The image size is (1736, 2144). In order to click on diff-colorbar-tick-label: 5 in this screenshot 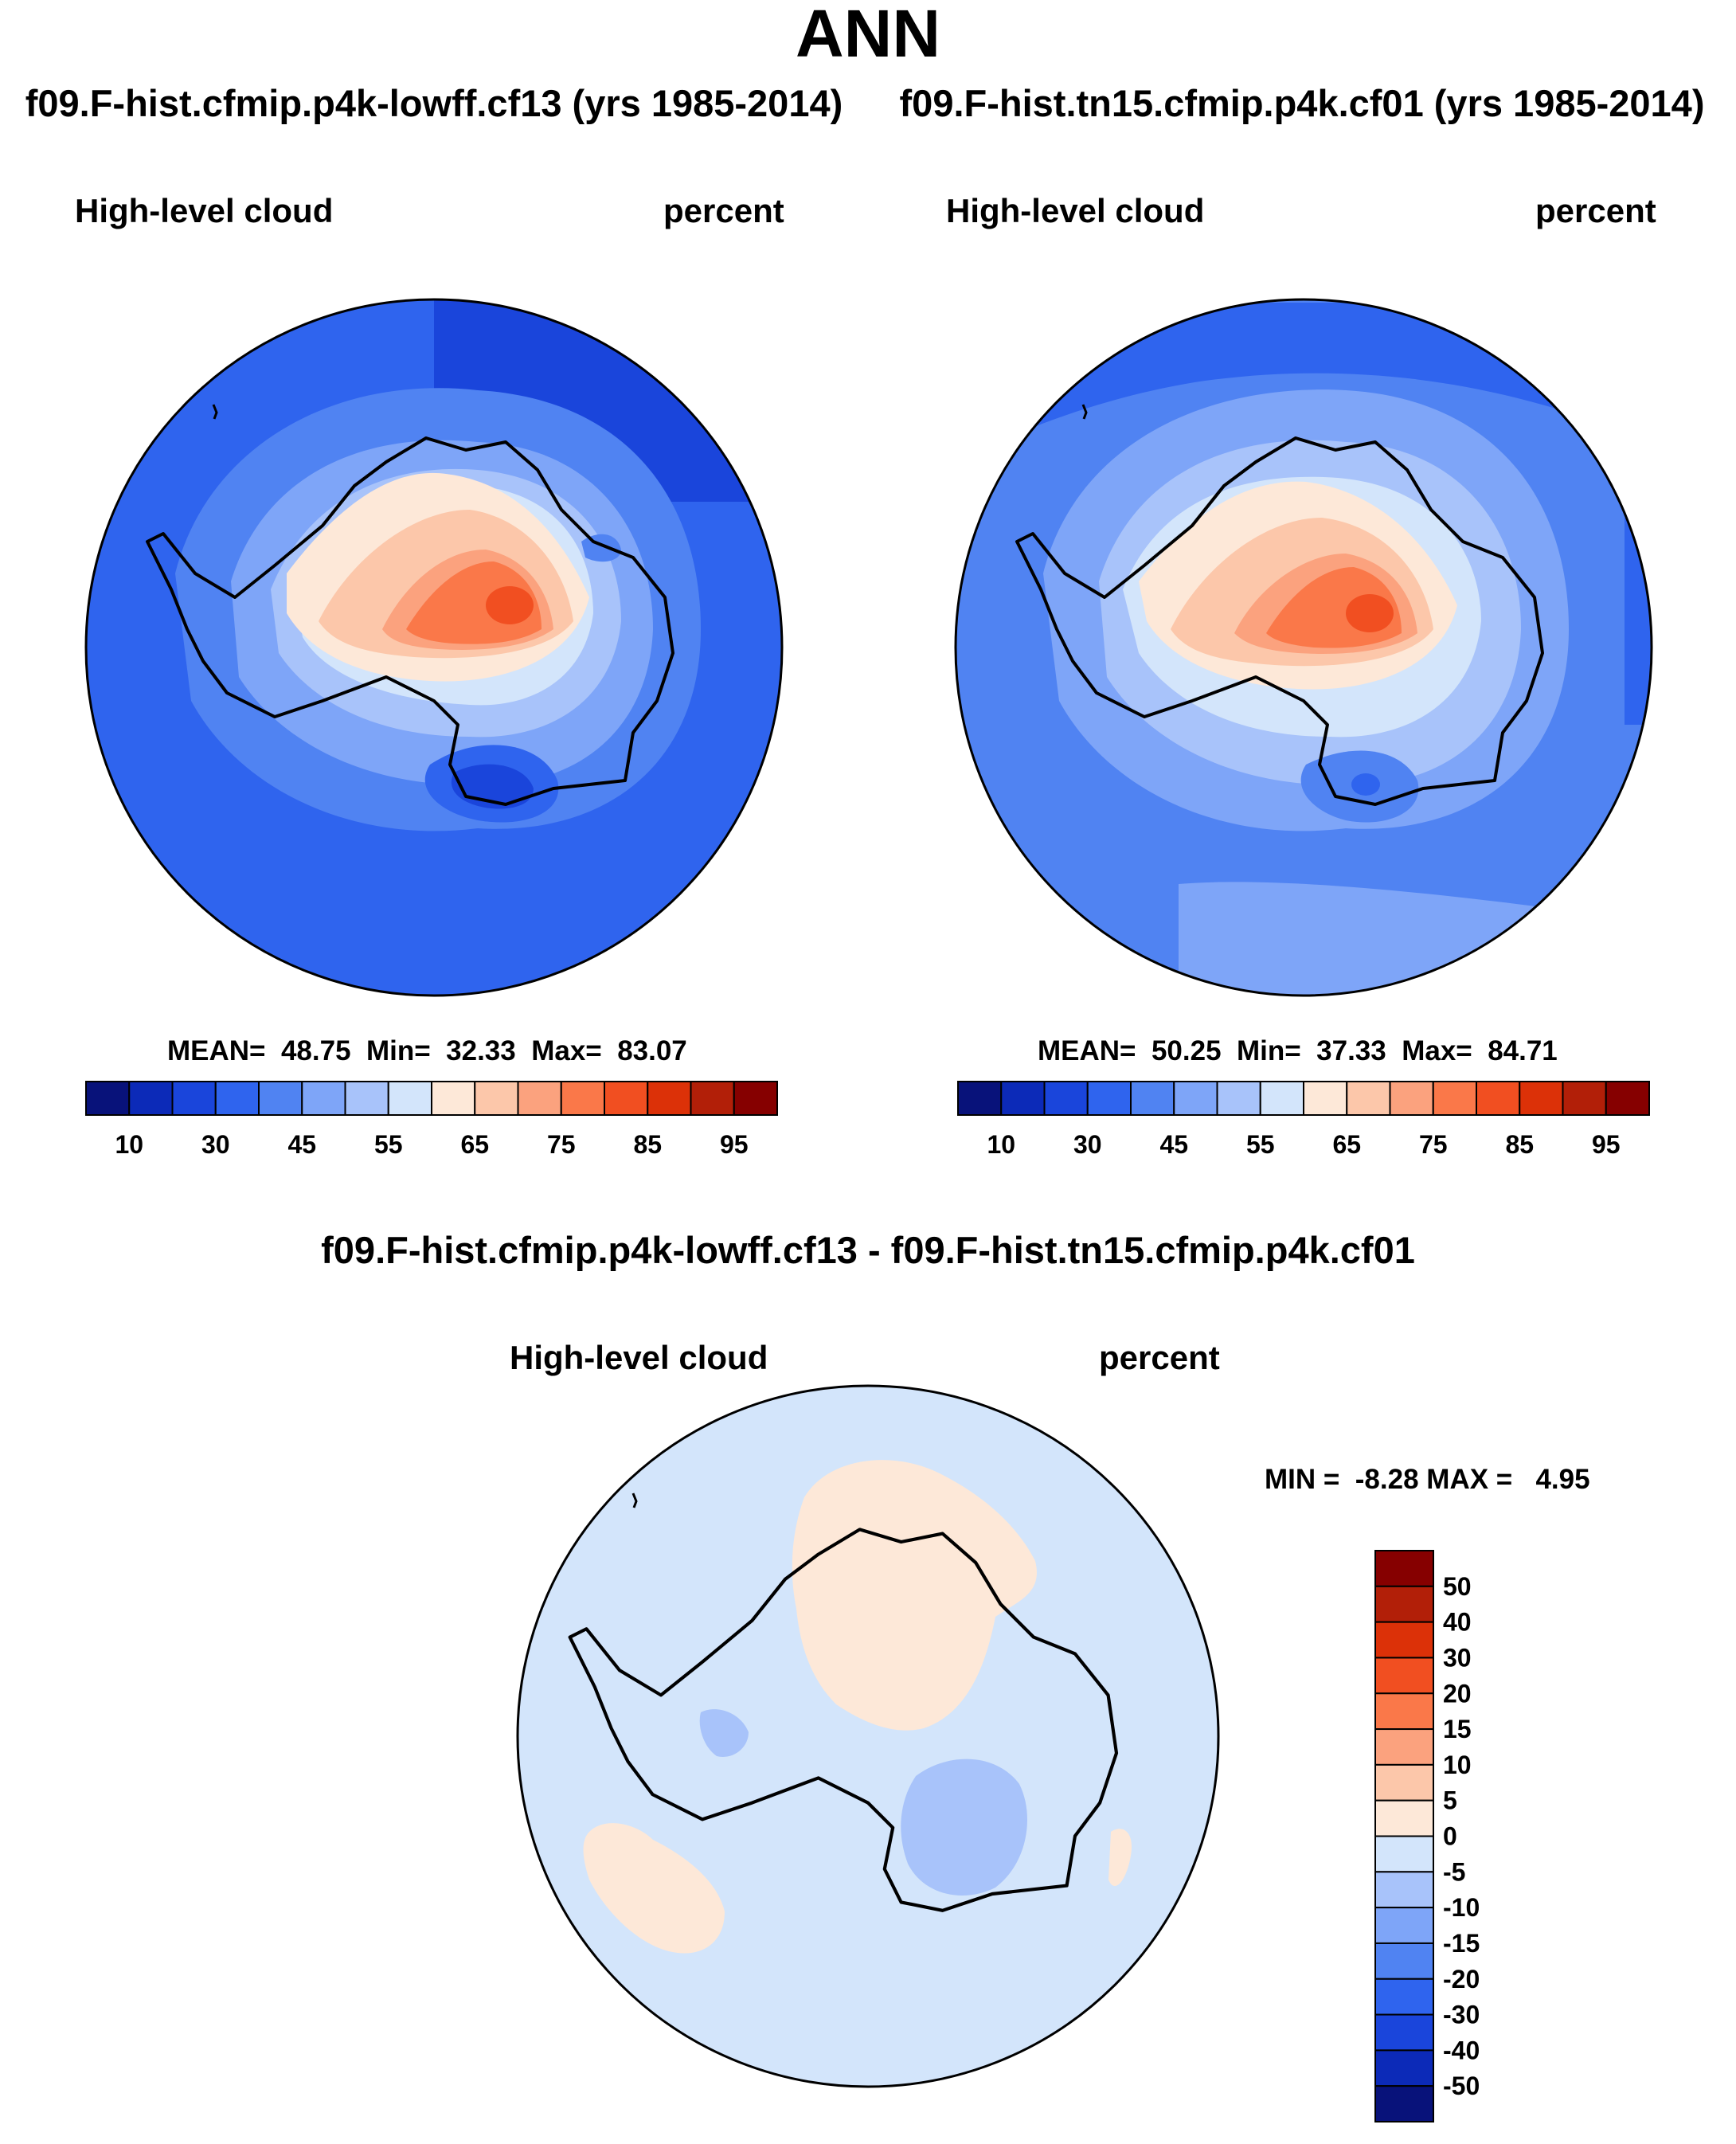, I will do `click(1450, 1801)`.